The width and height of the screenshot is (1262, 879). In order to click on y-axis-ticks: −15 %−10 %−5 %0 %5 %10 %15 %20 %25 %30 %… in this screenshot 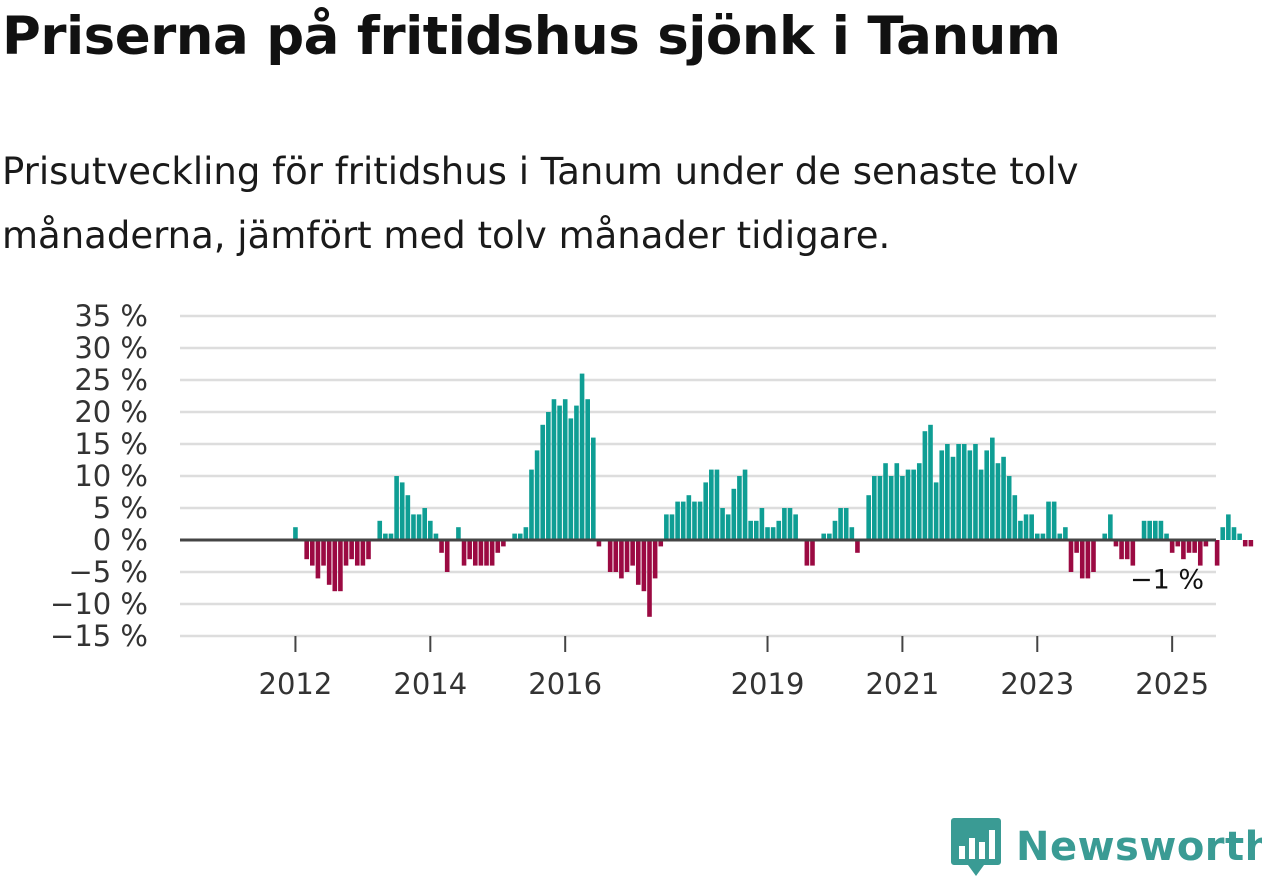, I will do `click(99, 476)`.